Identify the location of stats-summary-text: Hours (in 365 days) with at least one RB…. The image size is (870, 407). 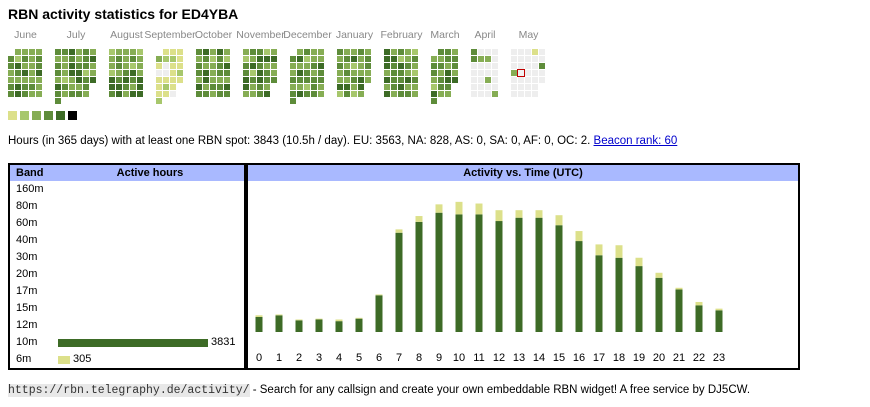
(299, 141).